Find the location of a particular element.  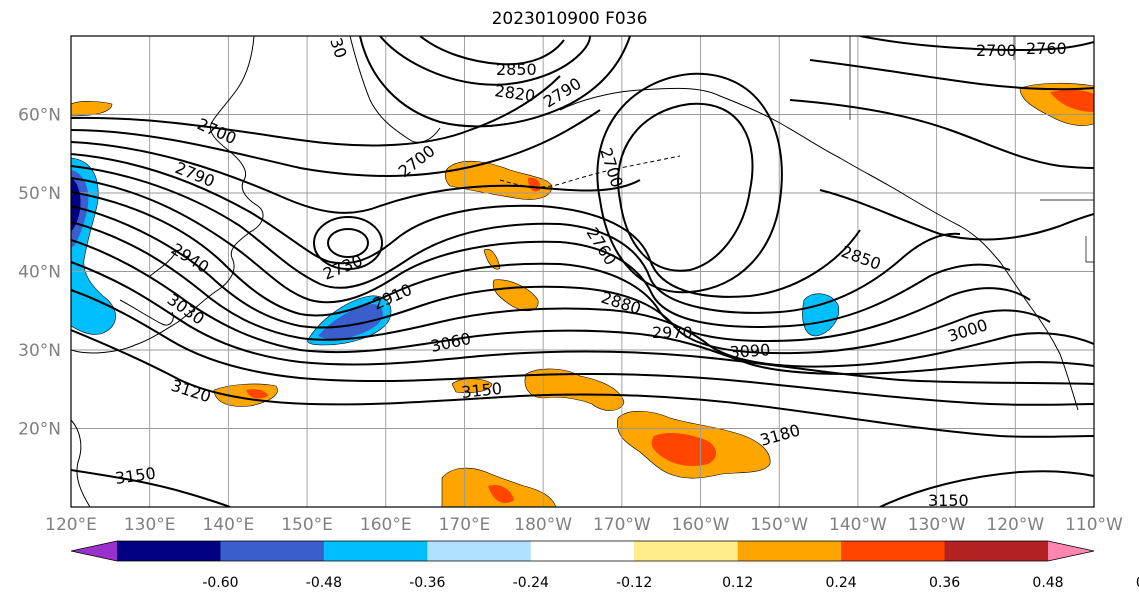

lon-tick-label: 140°E is located at coordinates (229, 525).